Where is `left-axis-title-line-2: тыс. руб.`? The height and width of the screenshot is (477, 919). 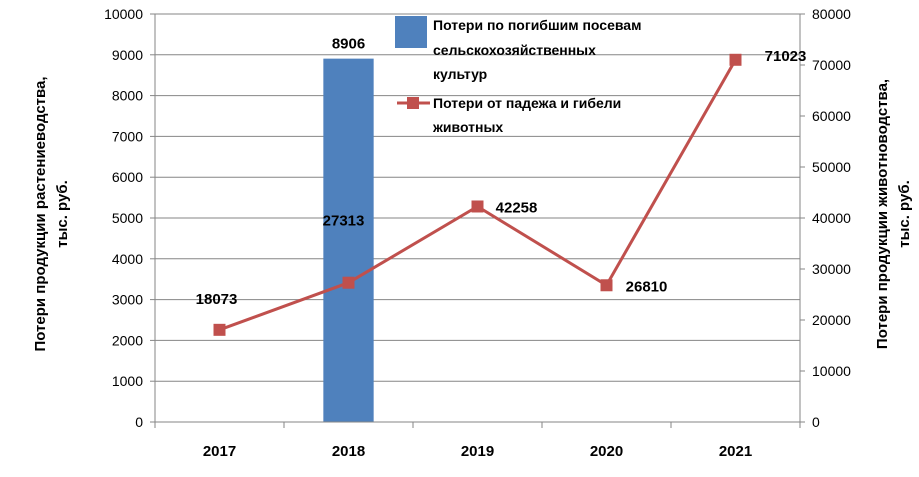
left-axis-title-line-2: тыс. руб. is located at coordinates (62, 214).